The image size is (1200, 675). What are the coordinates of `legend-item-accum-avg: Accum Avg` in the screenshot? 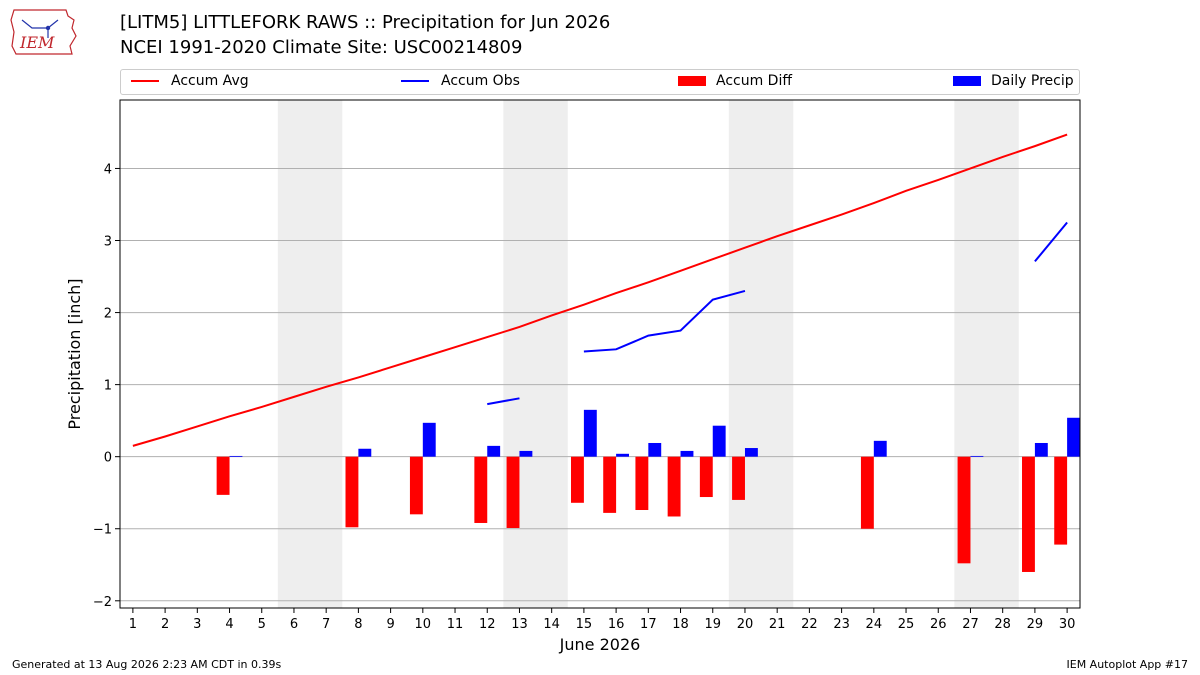 It's located at (190, 81).